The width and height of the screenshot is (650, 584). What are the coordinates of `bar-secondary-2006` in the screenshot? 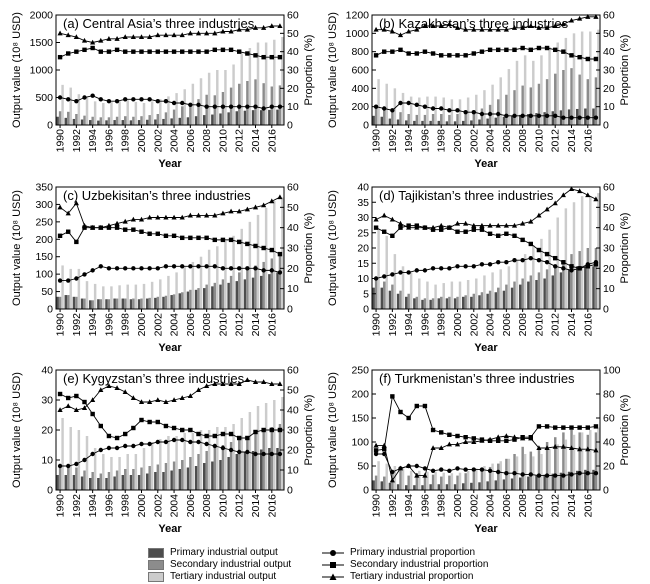 It's located at (190, 473).